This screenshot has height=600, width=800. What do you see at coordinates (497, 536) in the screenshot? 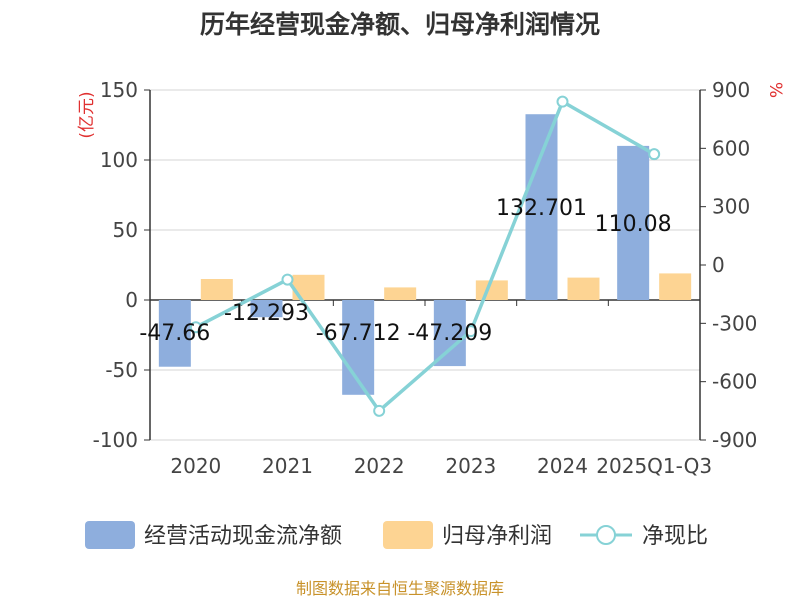
I see `legend-net-profit-label: 归母净利润` at bounding box center [497, 536].